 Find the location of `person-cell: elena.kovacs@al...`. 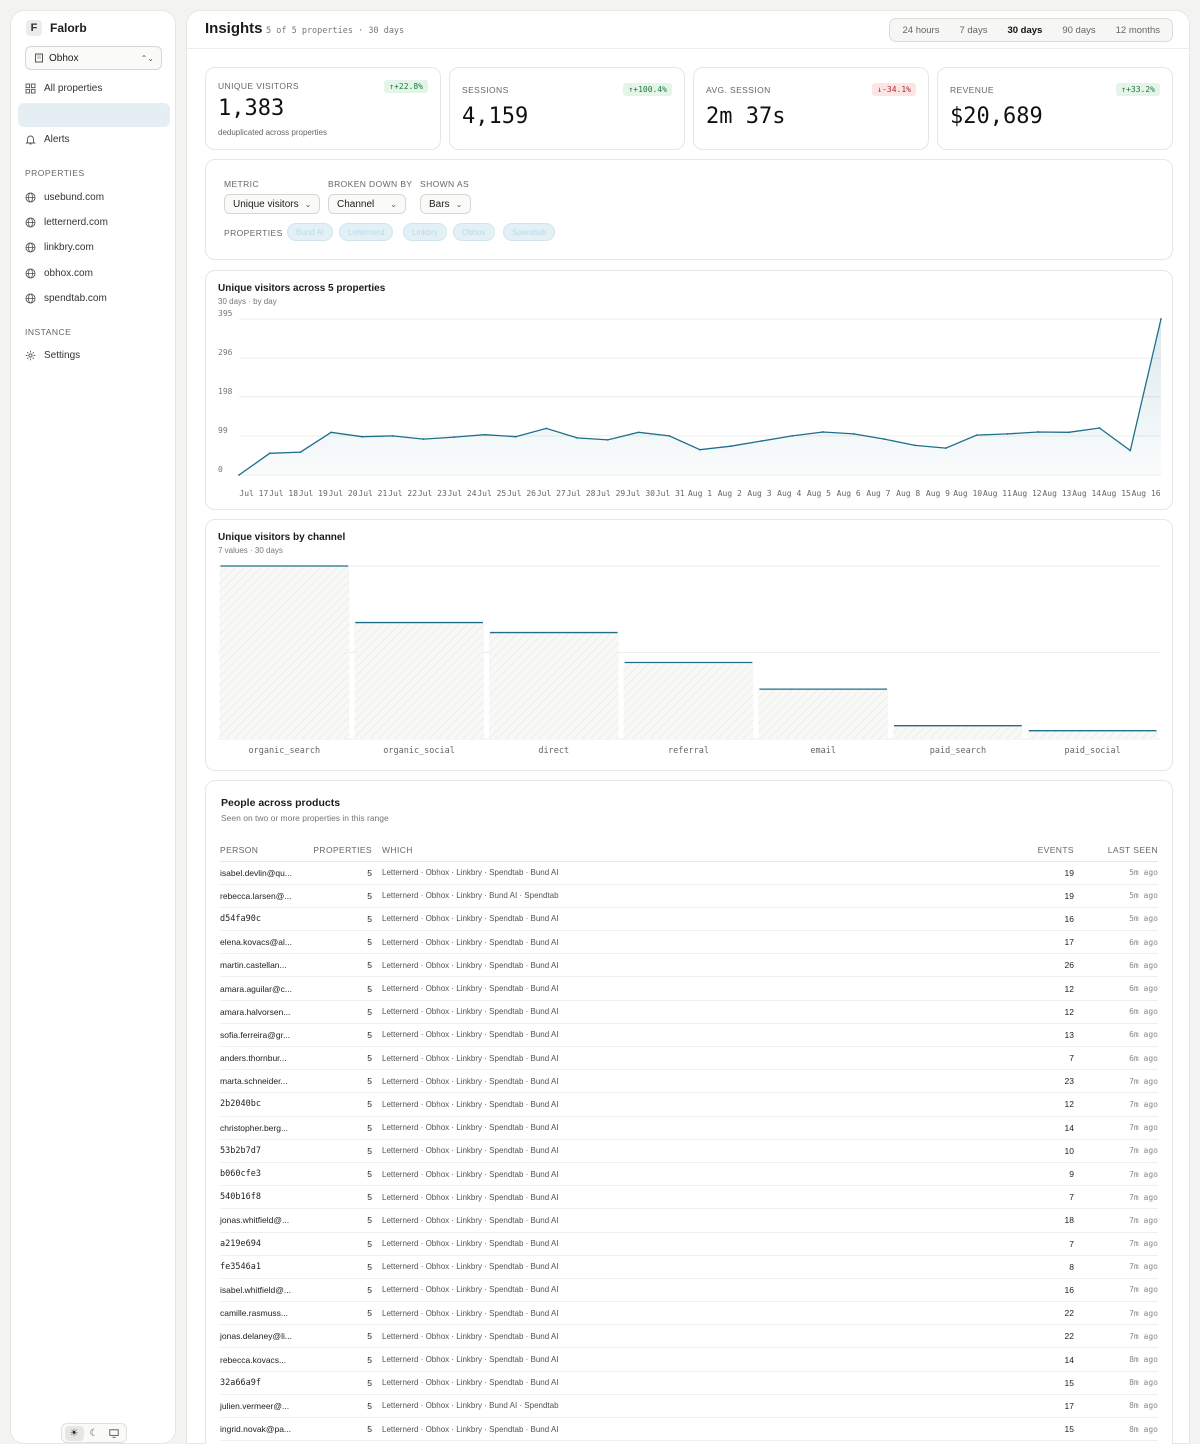

person-cell: elena.kovacs@al... is located at coordinates (265, 942).